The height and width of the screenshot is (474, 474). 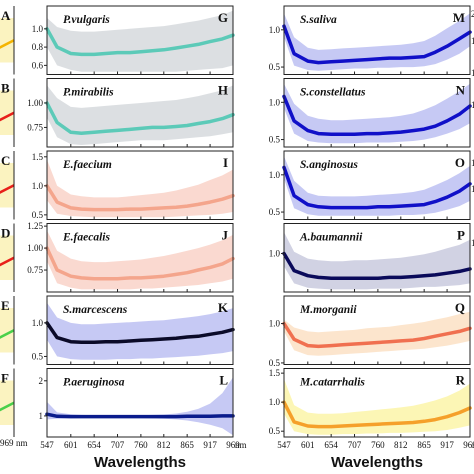 I want to click on panel-organism-name: P.mirabilis, so click(x=88, y=93).